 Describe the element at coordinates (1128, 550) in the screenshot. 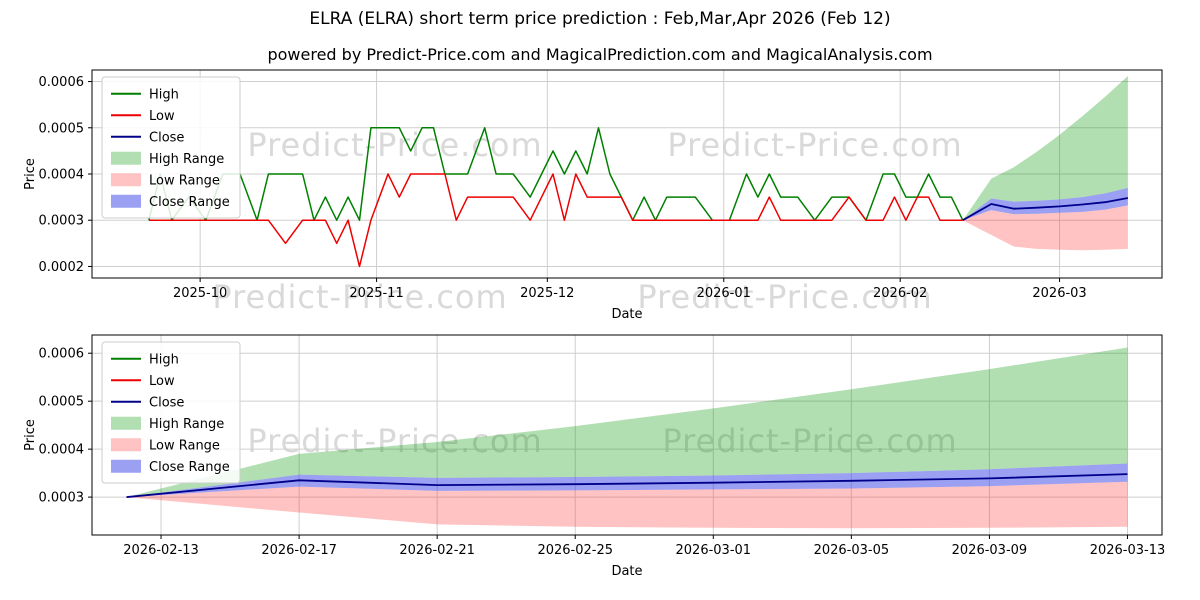

I see `x-tick-label: 2026-03-13` at that location.